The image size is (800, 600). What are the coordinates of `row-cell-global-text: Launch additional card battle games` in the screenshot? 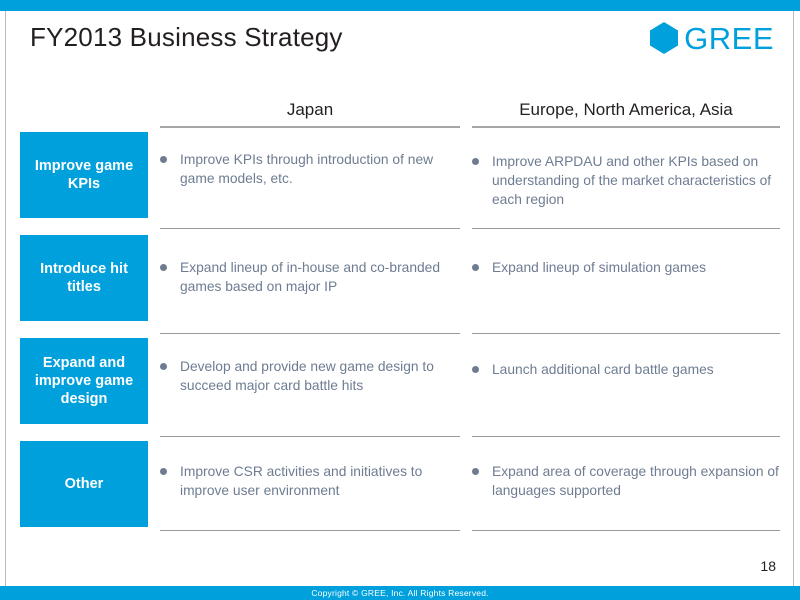 It's located at (603, 369).